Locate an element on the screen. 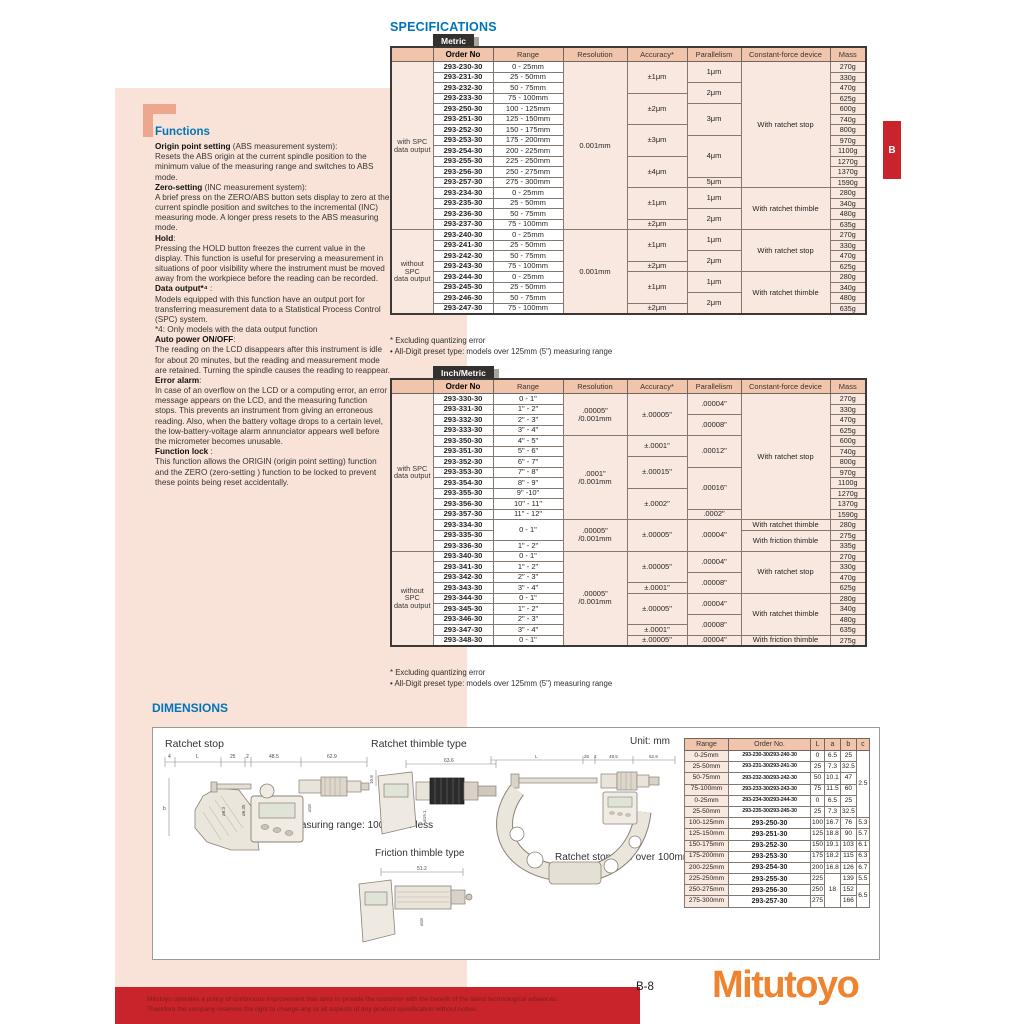  table-cell: 293-234-30 is located at coordinates (463, 193).